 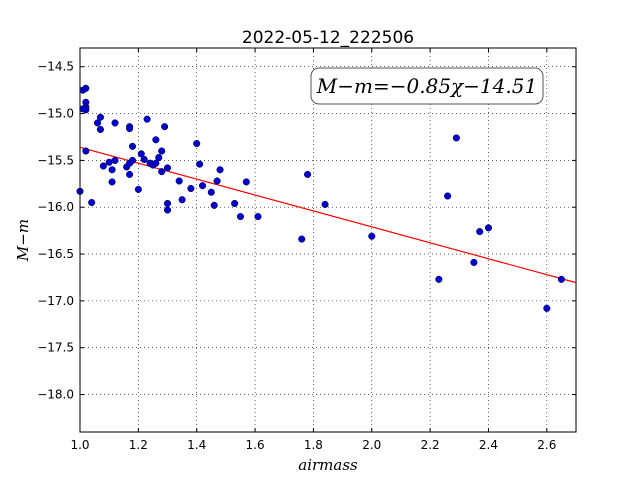 What do you see at coordinates (138, 445) in the screenshot?
I see `x-tick-label: 1.2` at bounding box center [138, 445].